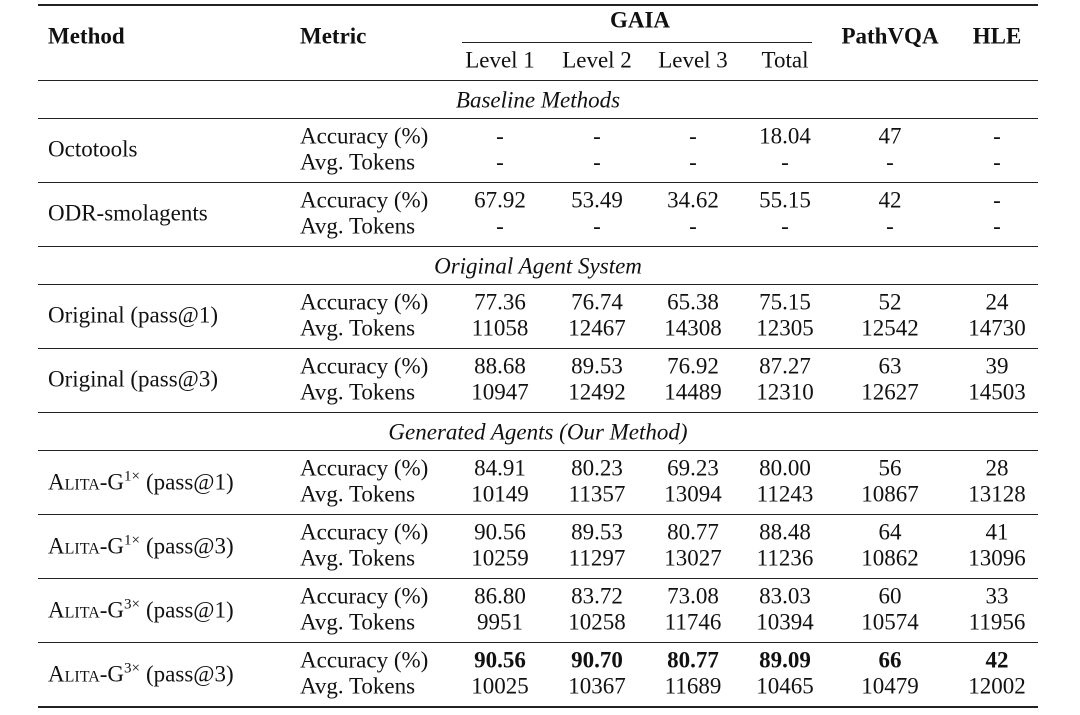  I want to click on cell: 66, so click(890, 660).